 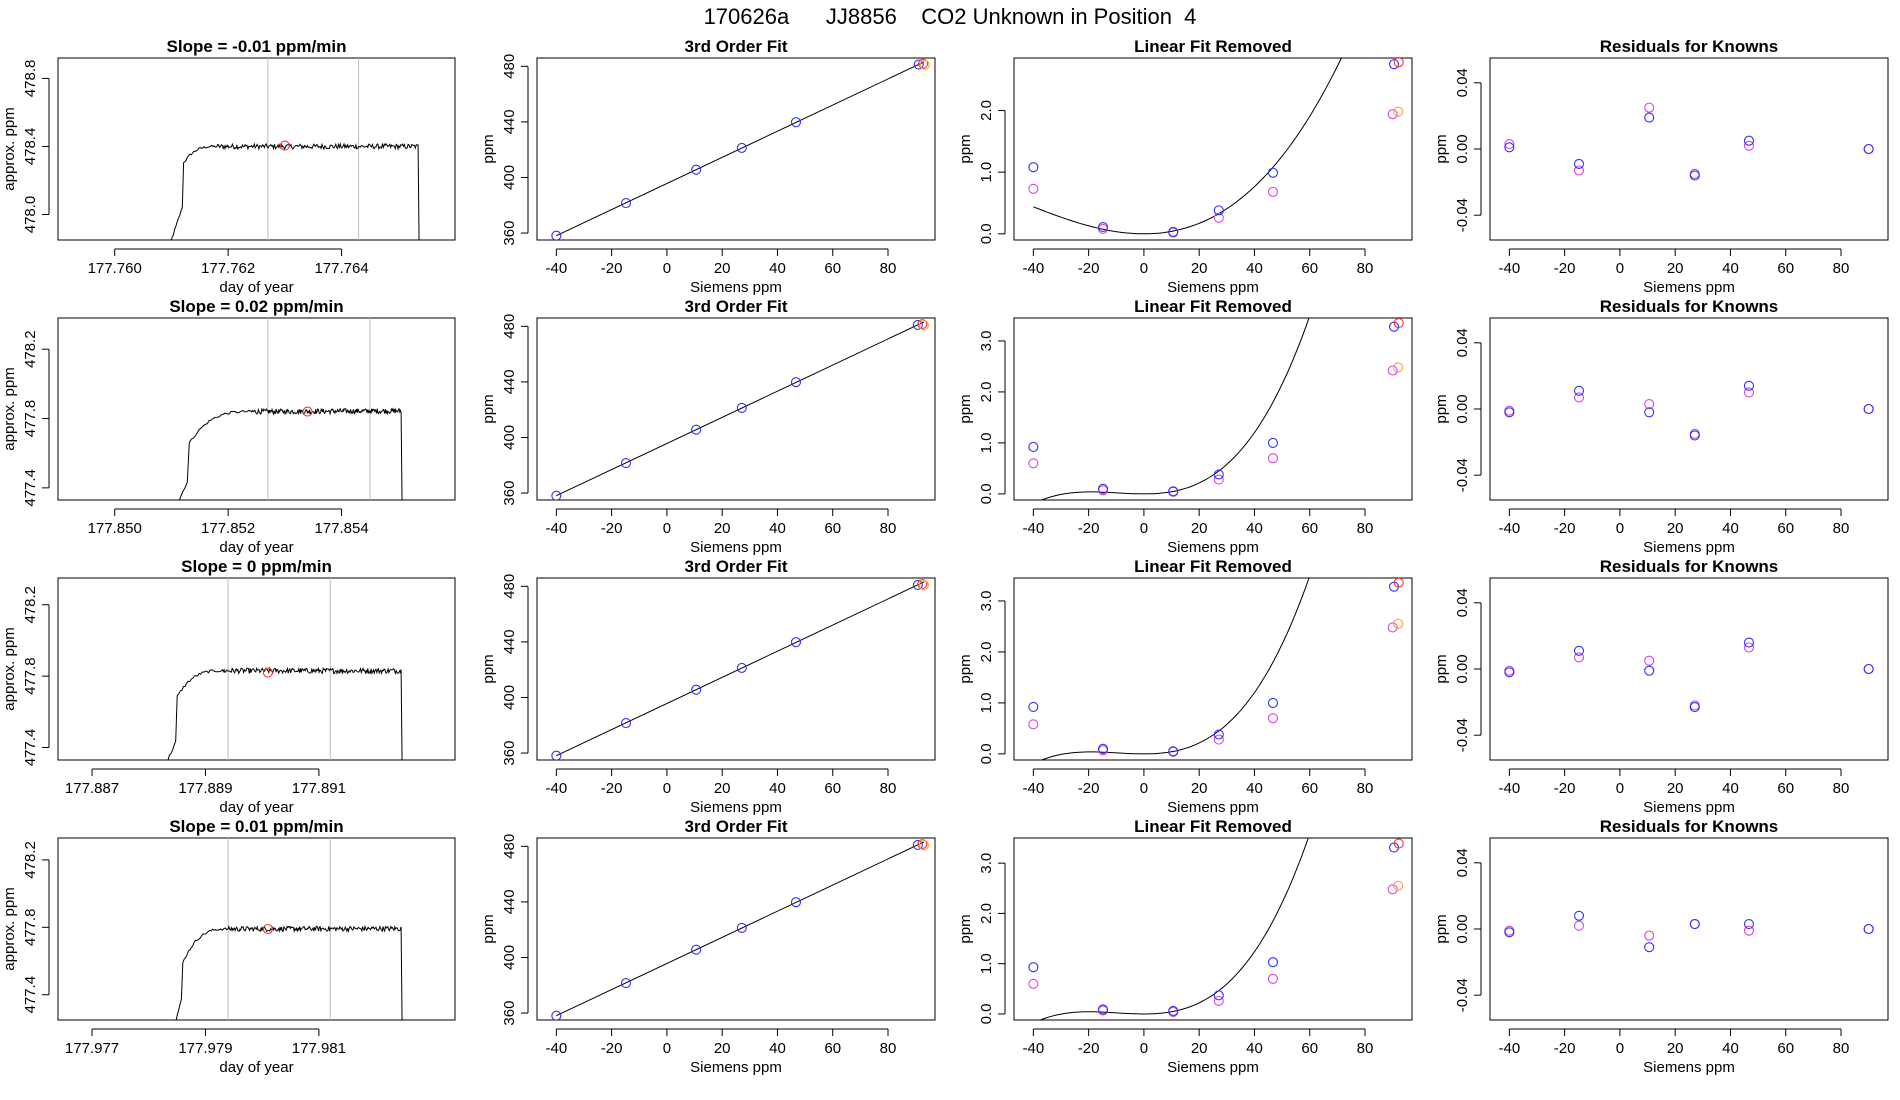 What do you see at coordinates (115, 528) in the screenshot?
I see `x-tick-label: 177.850` at bounding box center [115, 528].